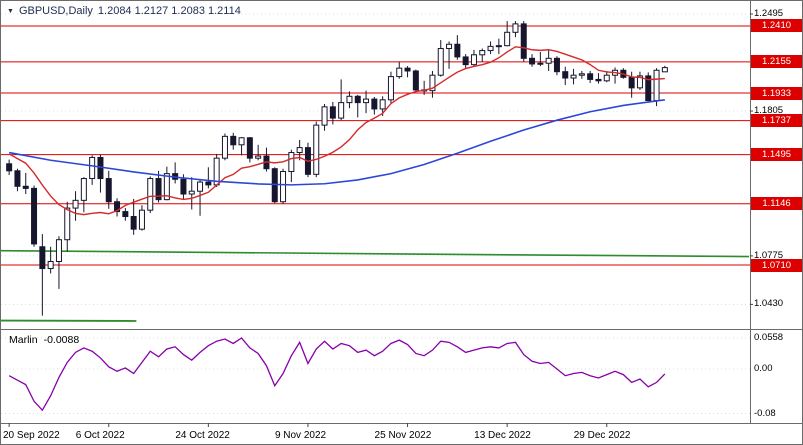 Image resolution: width=803 pixels, height=445 pixels. I want to click on indicator-value: -0.0088, so click(61, 340).